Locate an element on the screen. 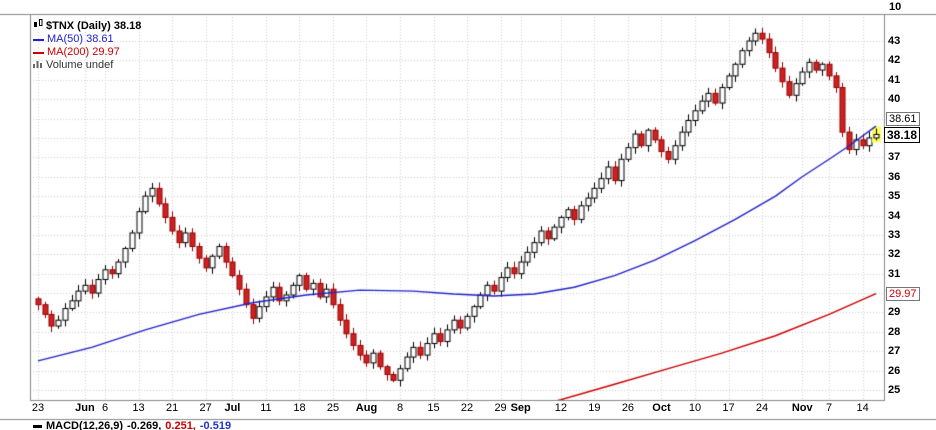 This screenshot has height=430, width=936. volume-bars-icon is located at coordinates (38, 65).